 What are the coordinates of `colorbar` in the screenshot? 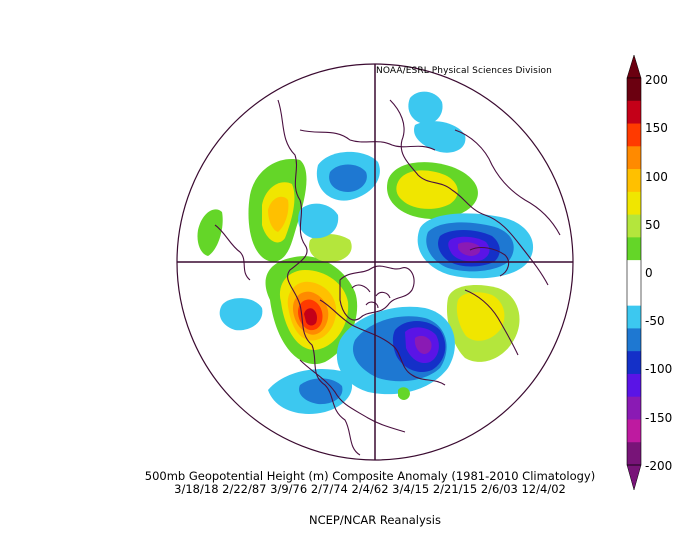 It's located at (634, 272).